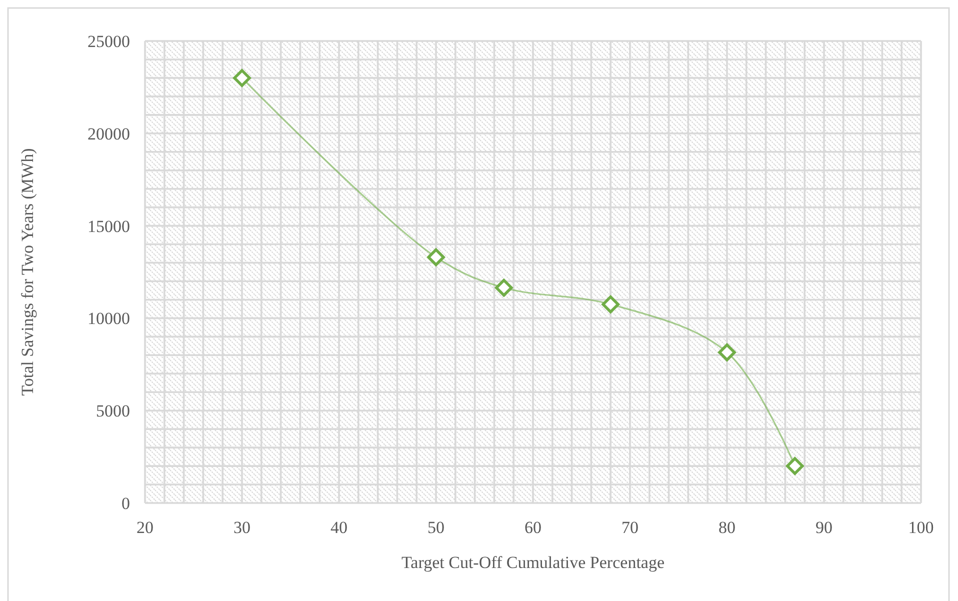  Describe the element at coordinates (109, 318) in the screenshot. I see `y-tick-label: 10000` at that location.